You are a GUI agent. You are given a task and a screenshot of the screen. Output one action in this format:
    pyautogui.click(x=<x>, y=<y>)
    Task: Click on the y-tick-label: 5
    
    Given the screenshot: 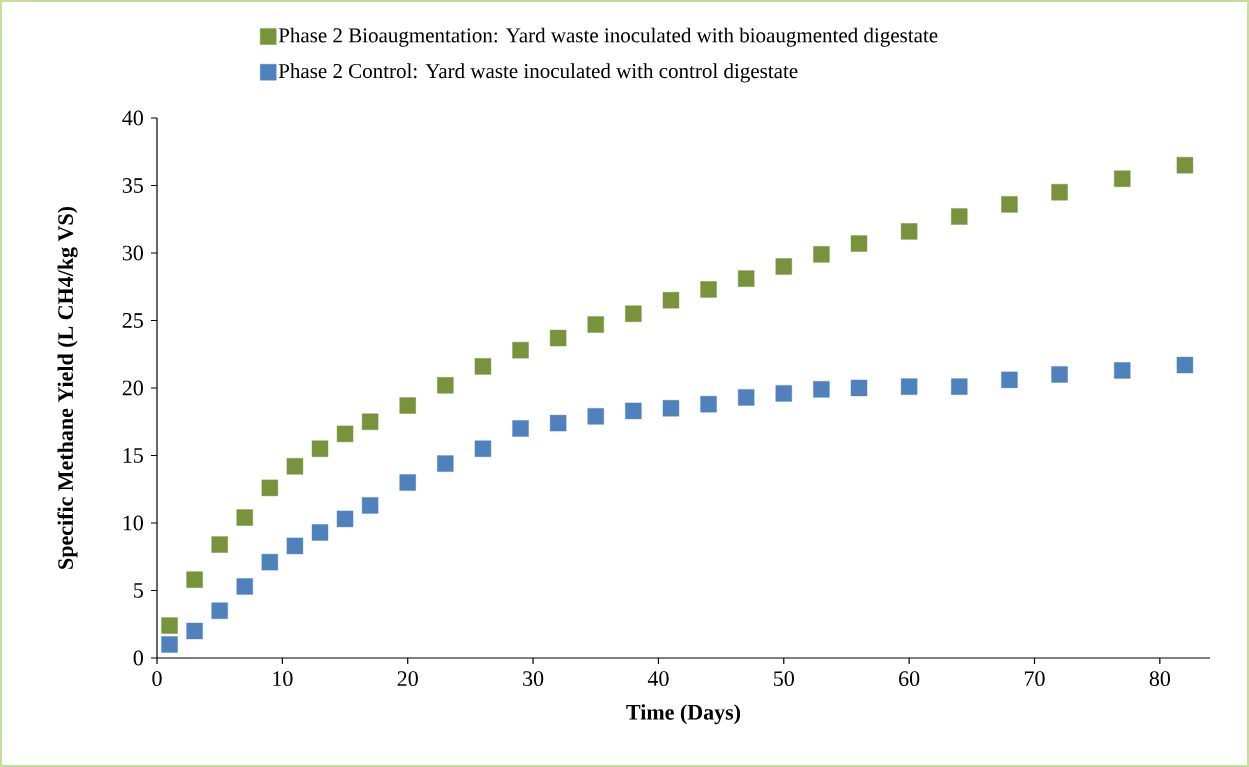 What is the action you would take?
    pyautogui.click(x=138, y=590)
    